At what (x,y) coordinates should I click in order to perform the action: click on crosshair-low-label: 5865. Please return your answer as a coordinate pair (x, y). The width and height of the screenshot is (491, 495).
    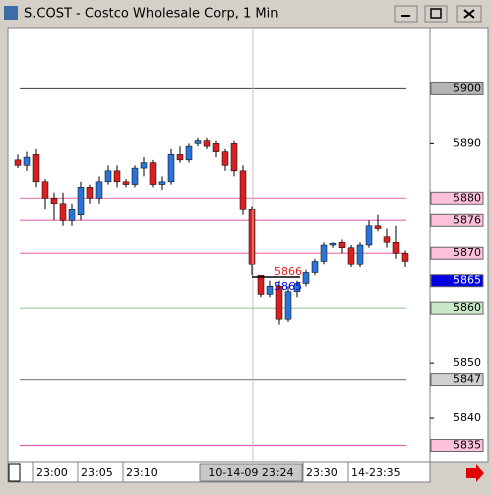
    Looking at the image, I should click on (288, 286).